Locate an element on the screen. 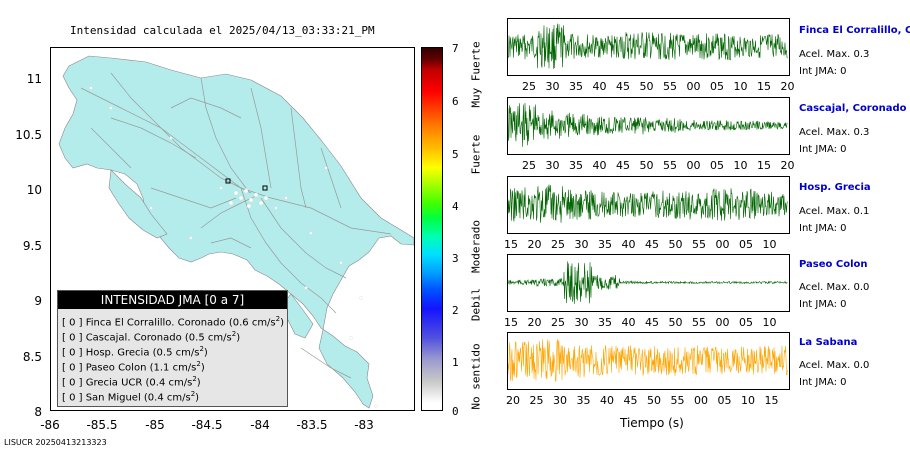 This screenshot has height=460, width=910. intensity-colorbar is located at coordinates (432, 229).